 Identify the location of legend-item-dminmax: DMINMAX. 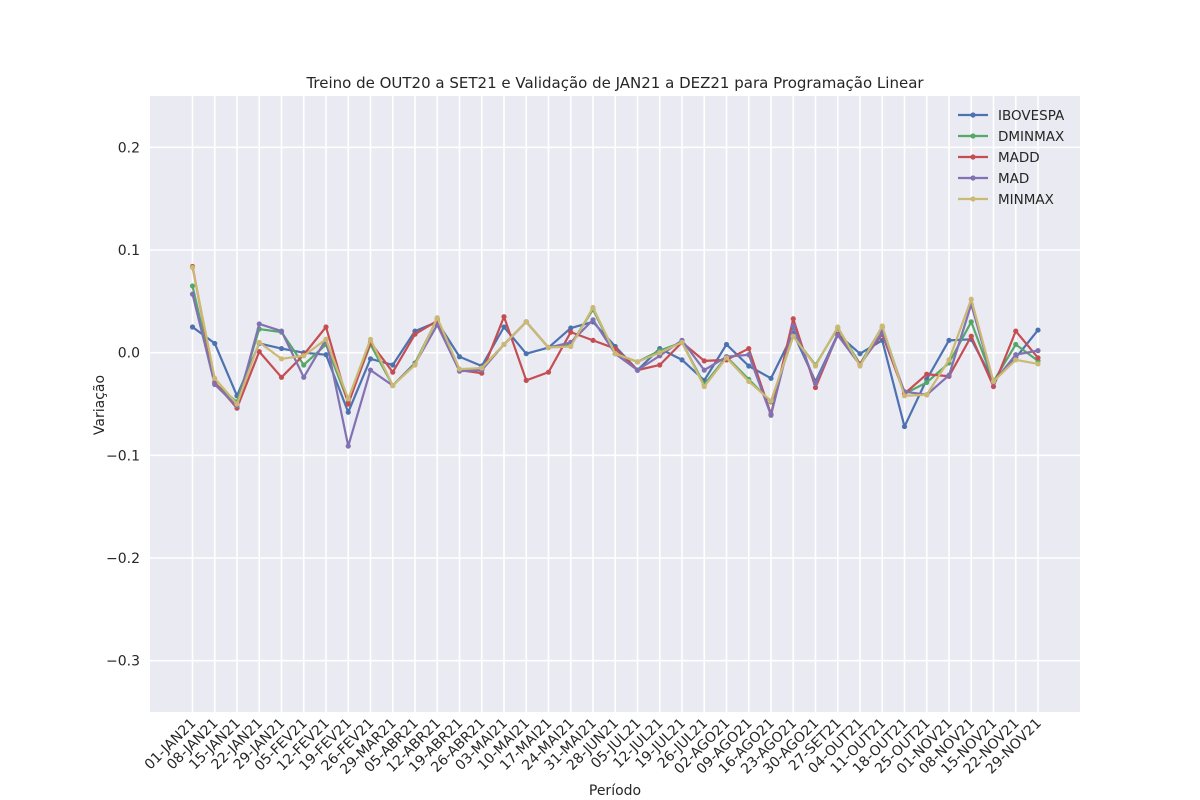
(1011, 137).